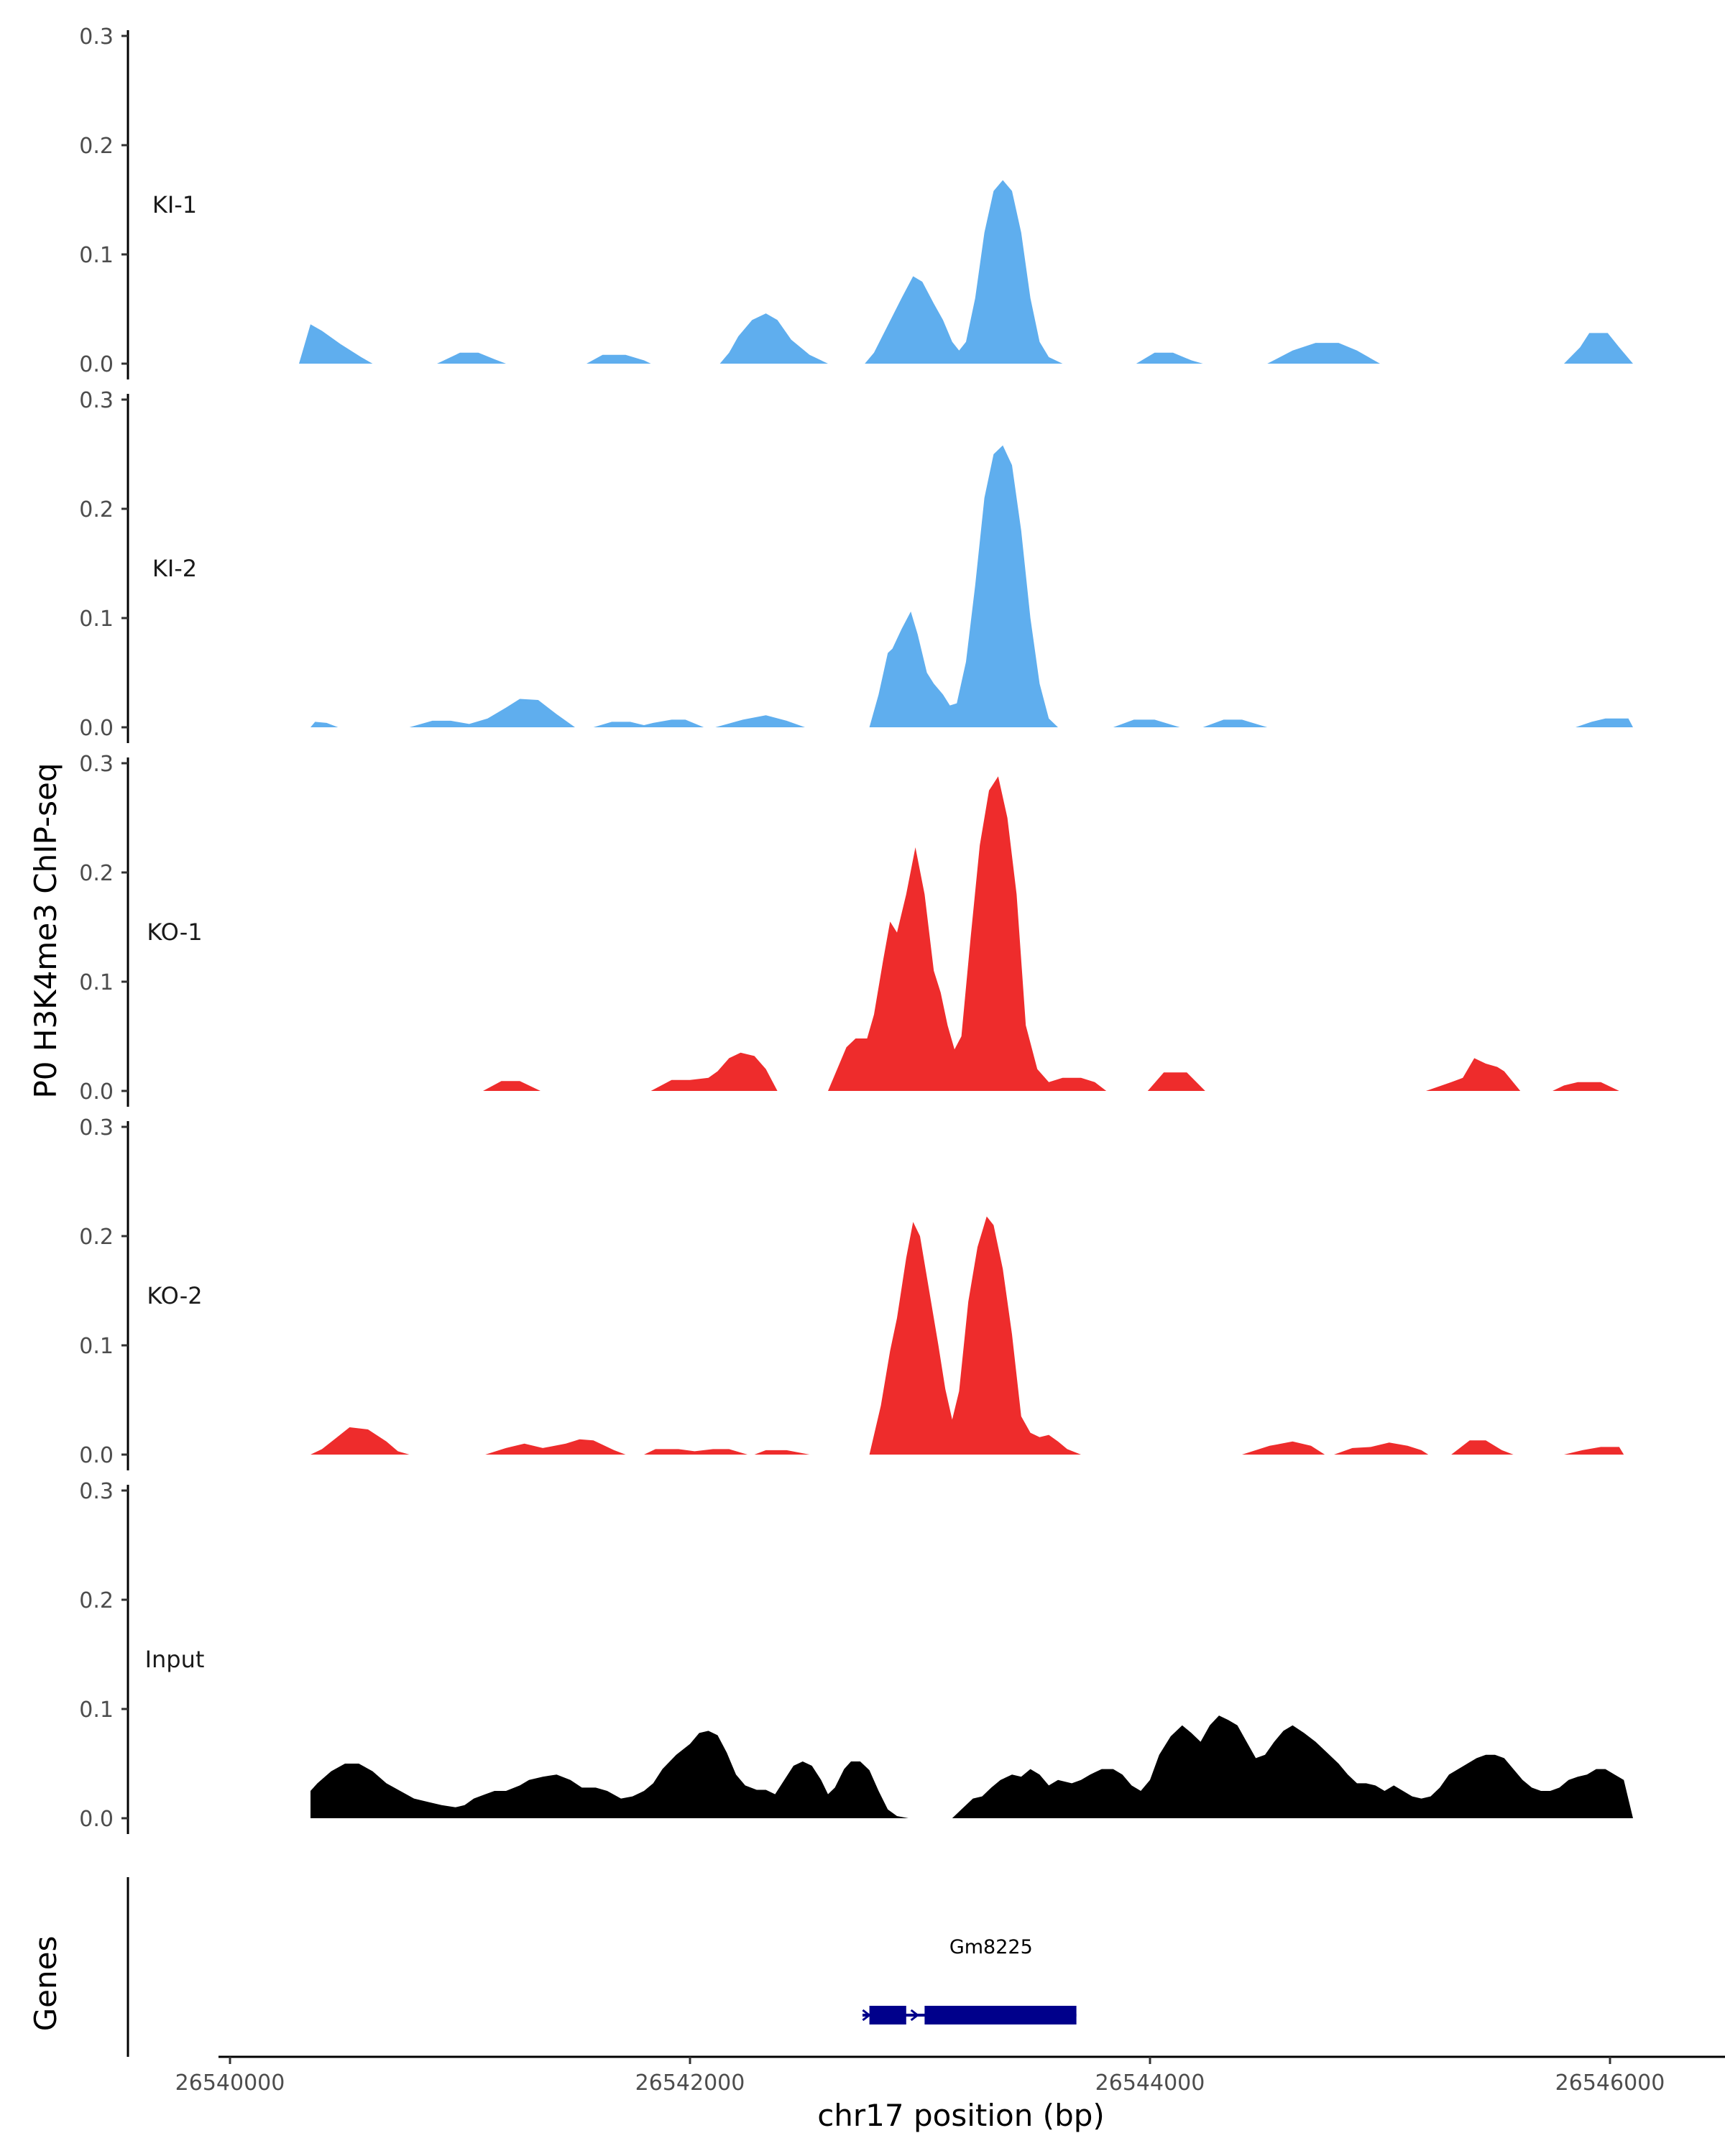 The height and width of the screenshot is (2156, 1725). I want to click on track-panel-ki-1: 0.0 0.1 0.2 0.3 KI-1, so click(856, 201).